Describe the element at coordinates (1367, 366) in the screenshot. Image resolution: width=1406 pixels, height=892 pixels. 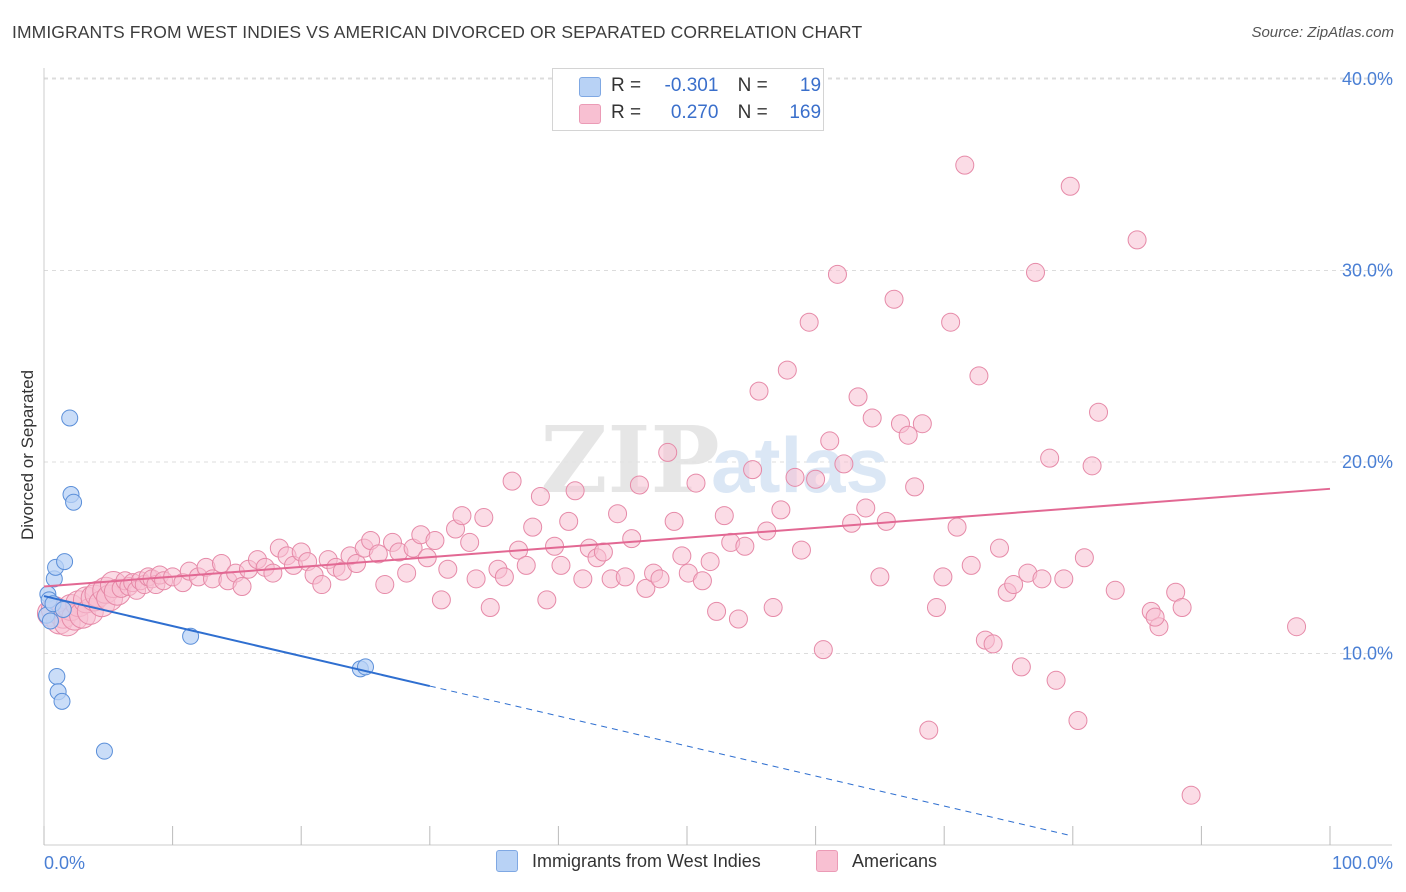
I see `y-tick-labels: 10.0% 20.0% 30.0% 40.0%` at that location.